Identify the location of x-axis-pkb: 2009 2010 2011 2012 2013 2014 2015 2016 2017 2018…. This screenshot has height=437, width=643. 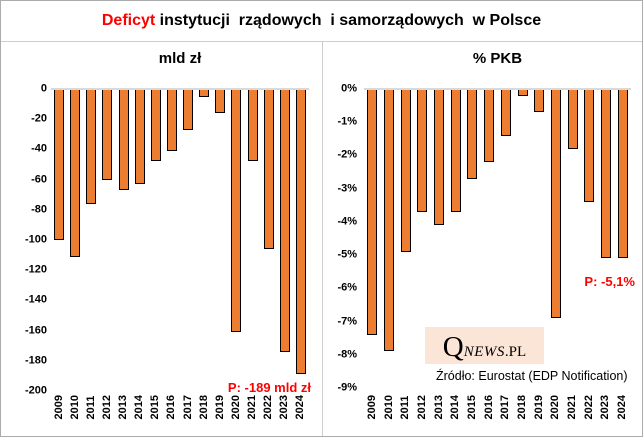
(497, 407).